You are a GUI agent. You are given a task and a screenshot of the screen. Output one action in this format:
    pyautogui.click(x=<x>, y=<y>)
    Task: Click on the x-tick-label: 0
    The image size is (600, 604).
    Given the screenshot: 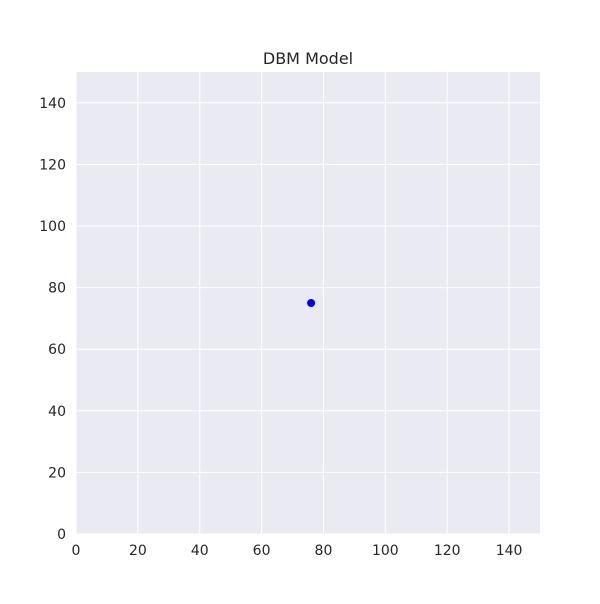 What is the action you would take?
    pyautogui.click(x=76, y=551)
    